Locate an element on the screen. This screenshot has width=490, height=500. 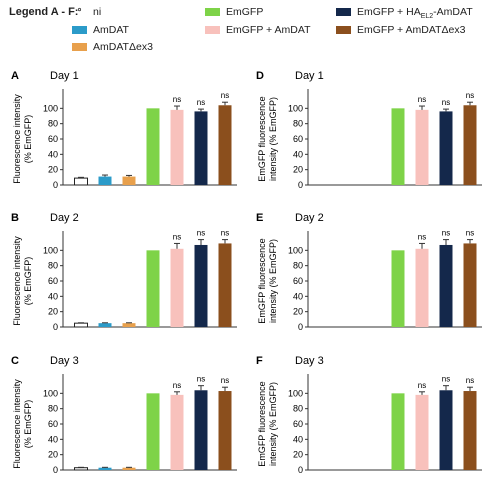
legend-item-amdat: AmDAT is located at coordinates (100, 30).